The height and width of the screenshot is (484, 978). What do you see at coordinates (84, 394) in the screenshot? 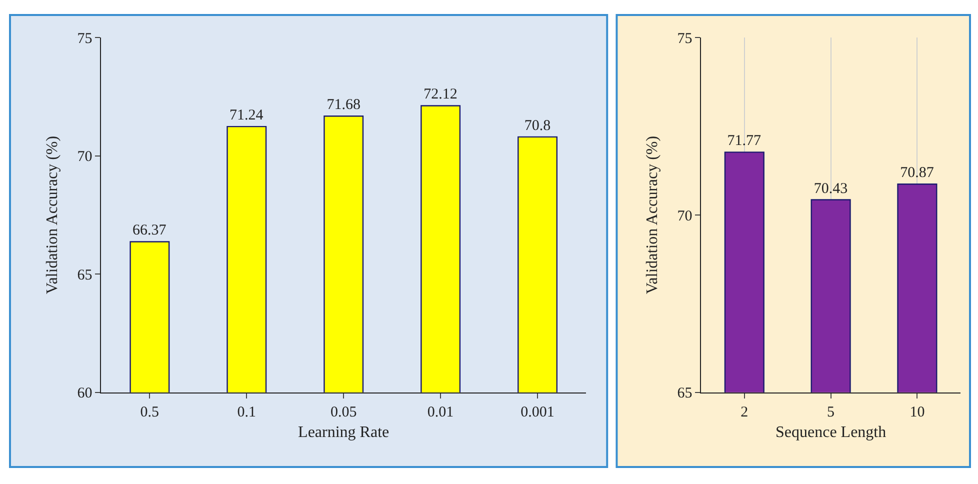
I see `y-tick-label: 60` at bounding box center [84, 394].